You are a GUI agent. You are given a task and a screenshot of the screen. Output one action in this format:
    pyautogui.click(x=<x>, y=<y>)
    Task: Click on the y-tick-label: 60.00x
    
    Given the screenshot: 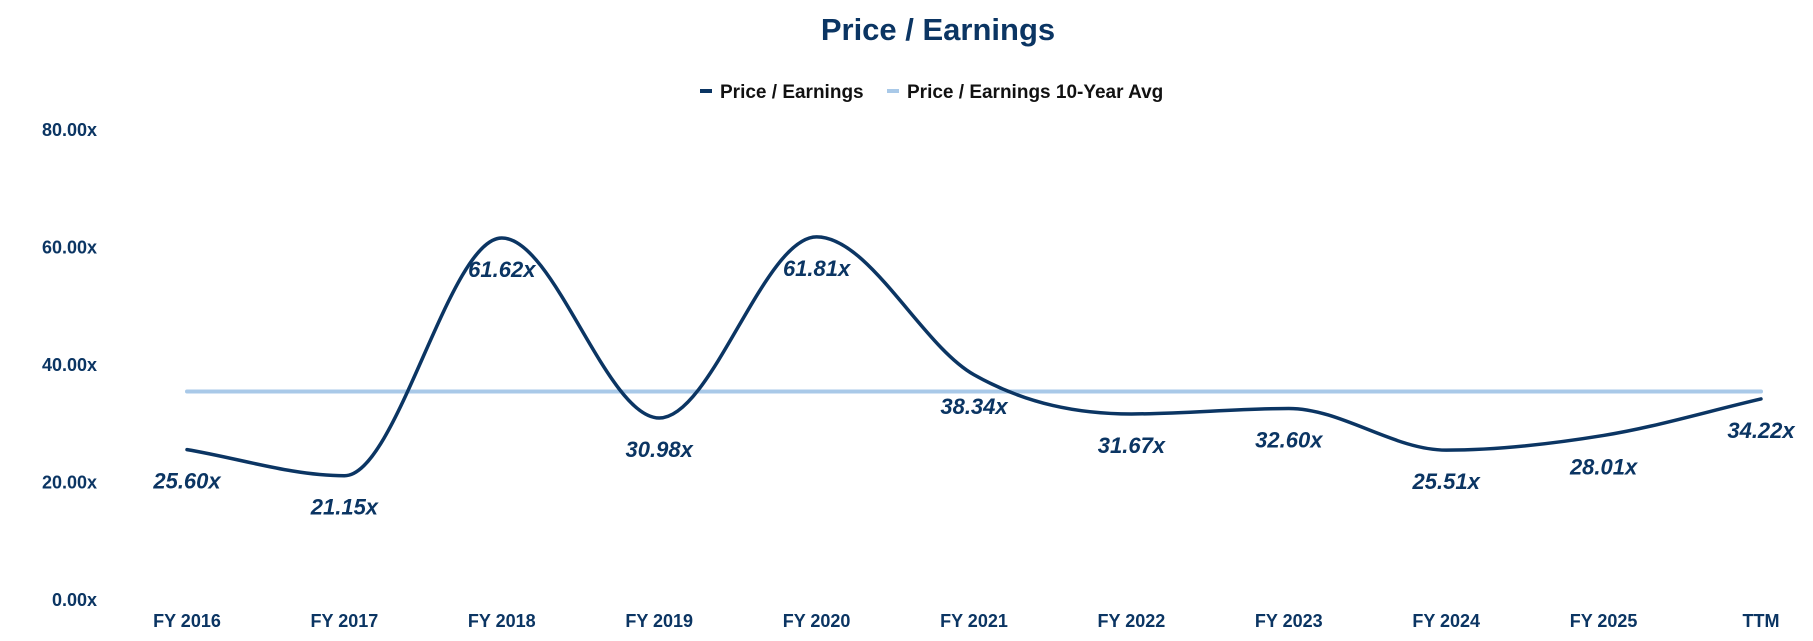 What is the action you would take?
    pyautogui.click(x=69, y=248)
    